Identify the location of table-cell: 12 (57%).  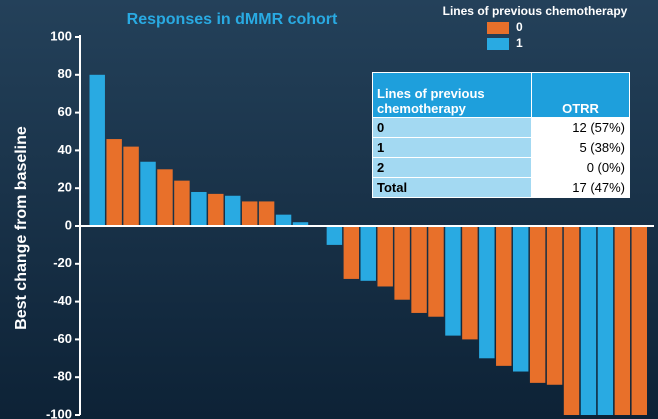
(580, 127).